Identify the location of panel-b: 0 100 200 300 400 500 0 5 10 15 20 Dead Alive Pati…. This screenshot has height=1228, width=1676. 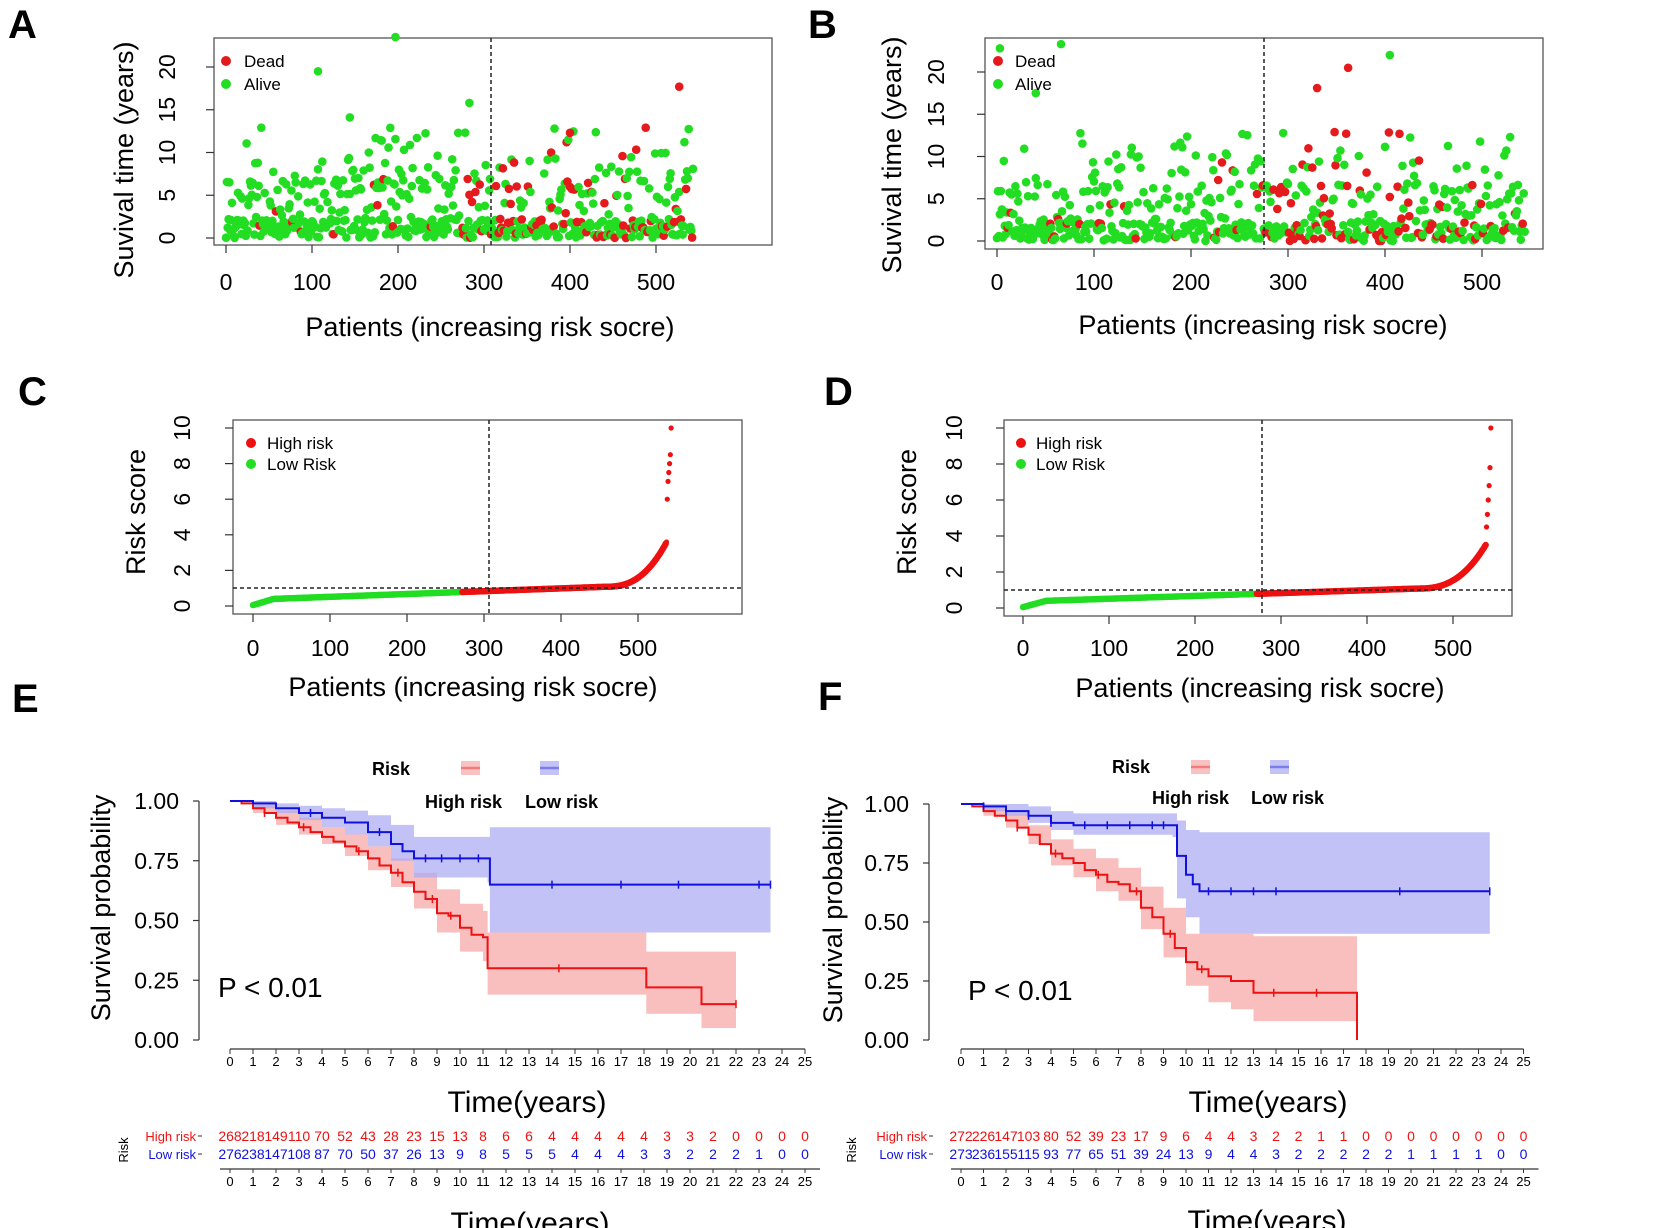
(1210, 188).